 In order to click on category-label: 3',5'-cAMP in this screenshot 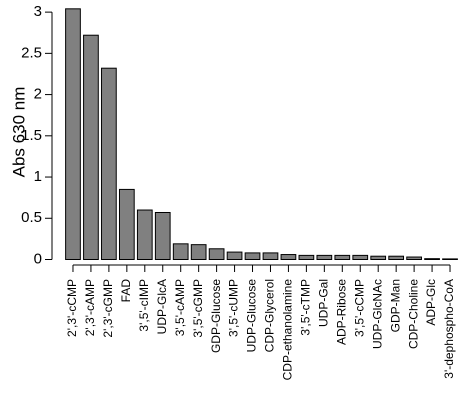, I will do `click(180, 307)`.